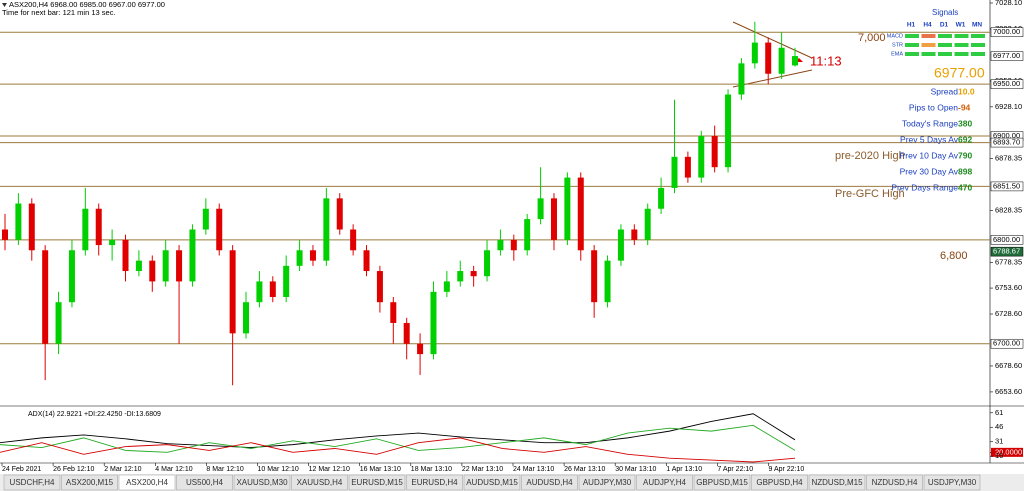 The height and width of the screenshot is (491, 1024). What do you see at coordinates (872, 38) in the screenshot?
I see `annotation: 7,000` at bounding box center [872, 38].